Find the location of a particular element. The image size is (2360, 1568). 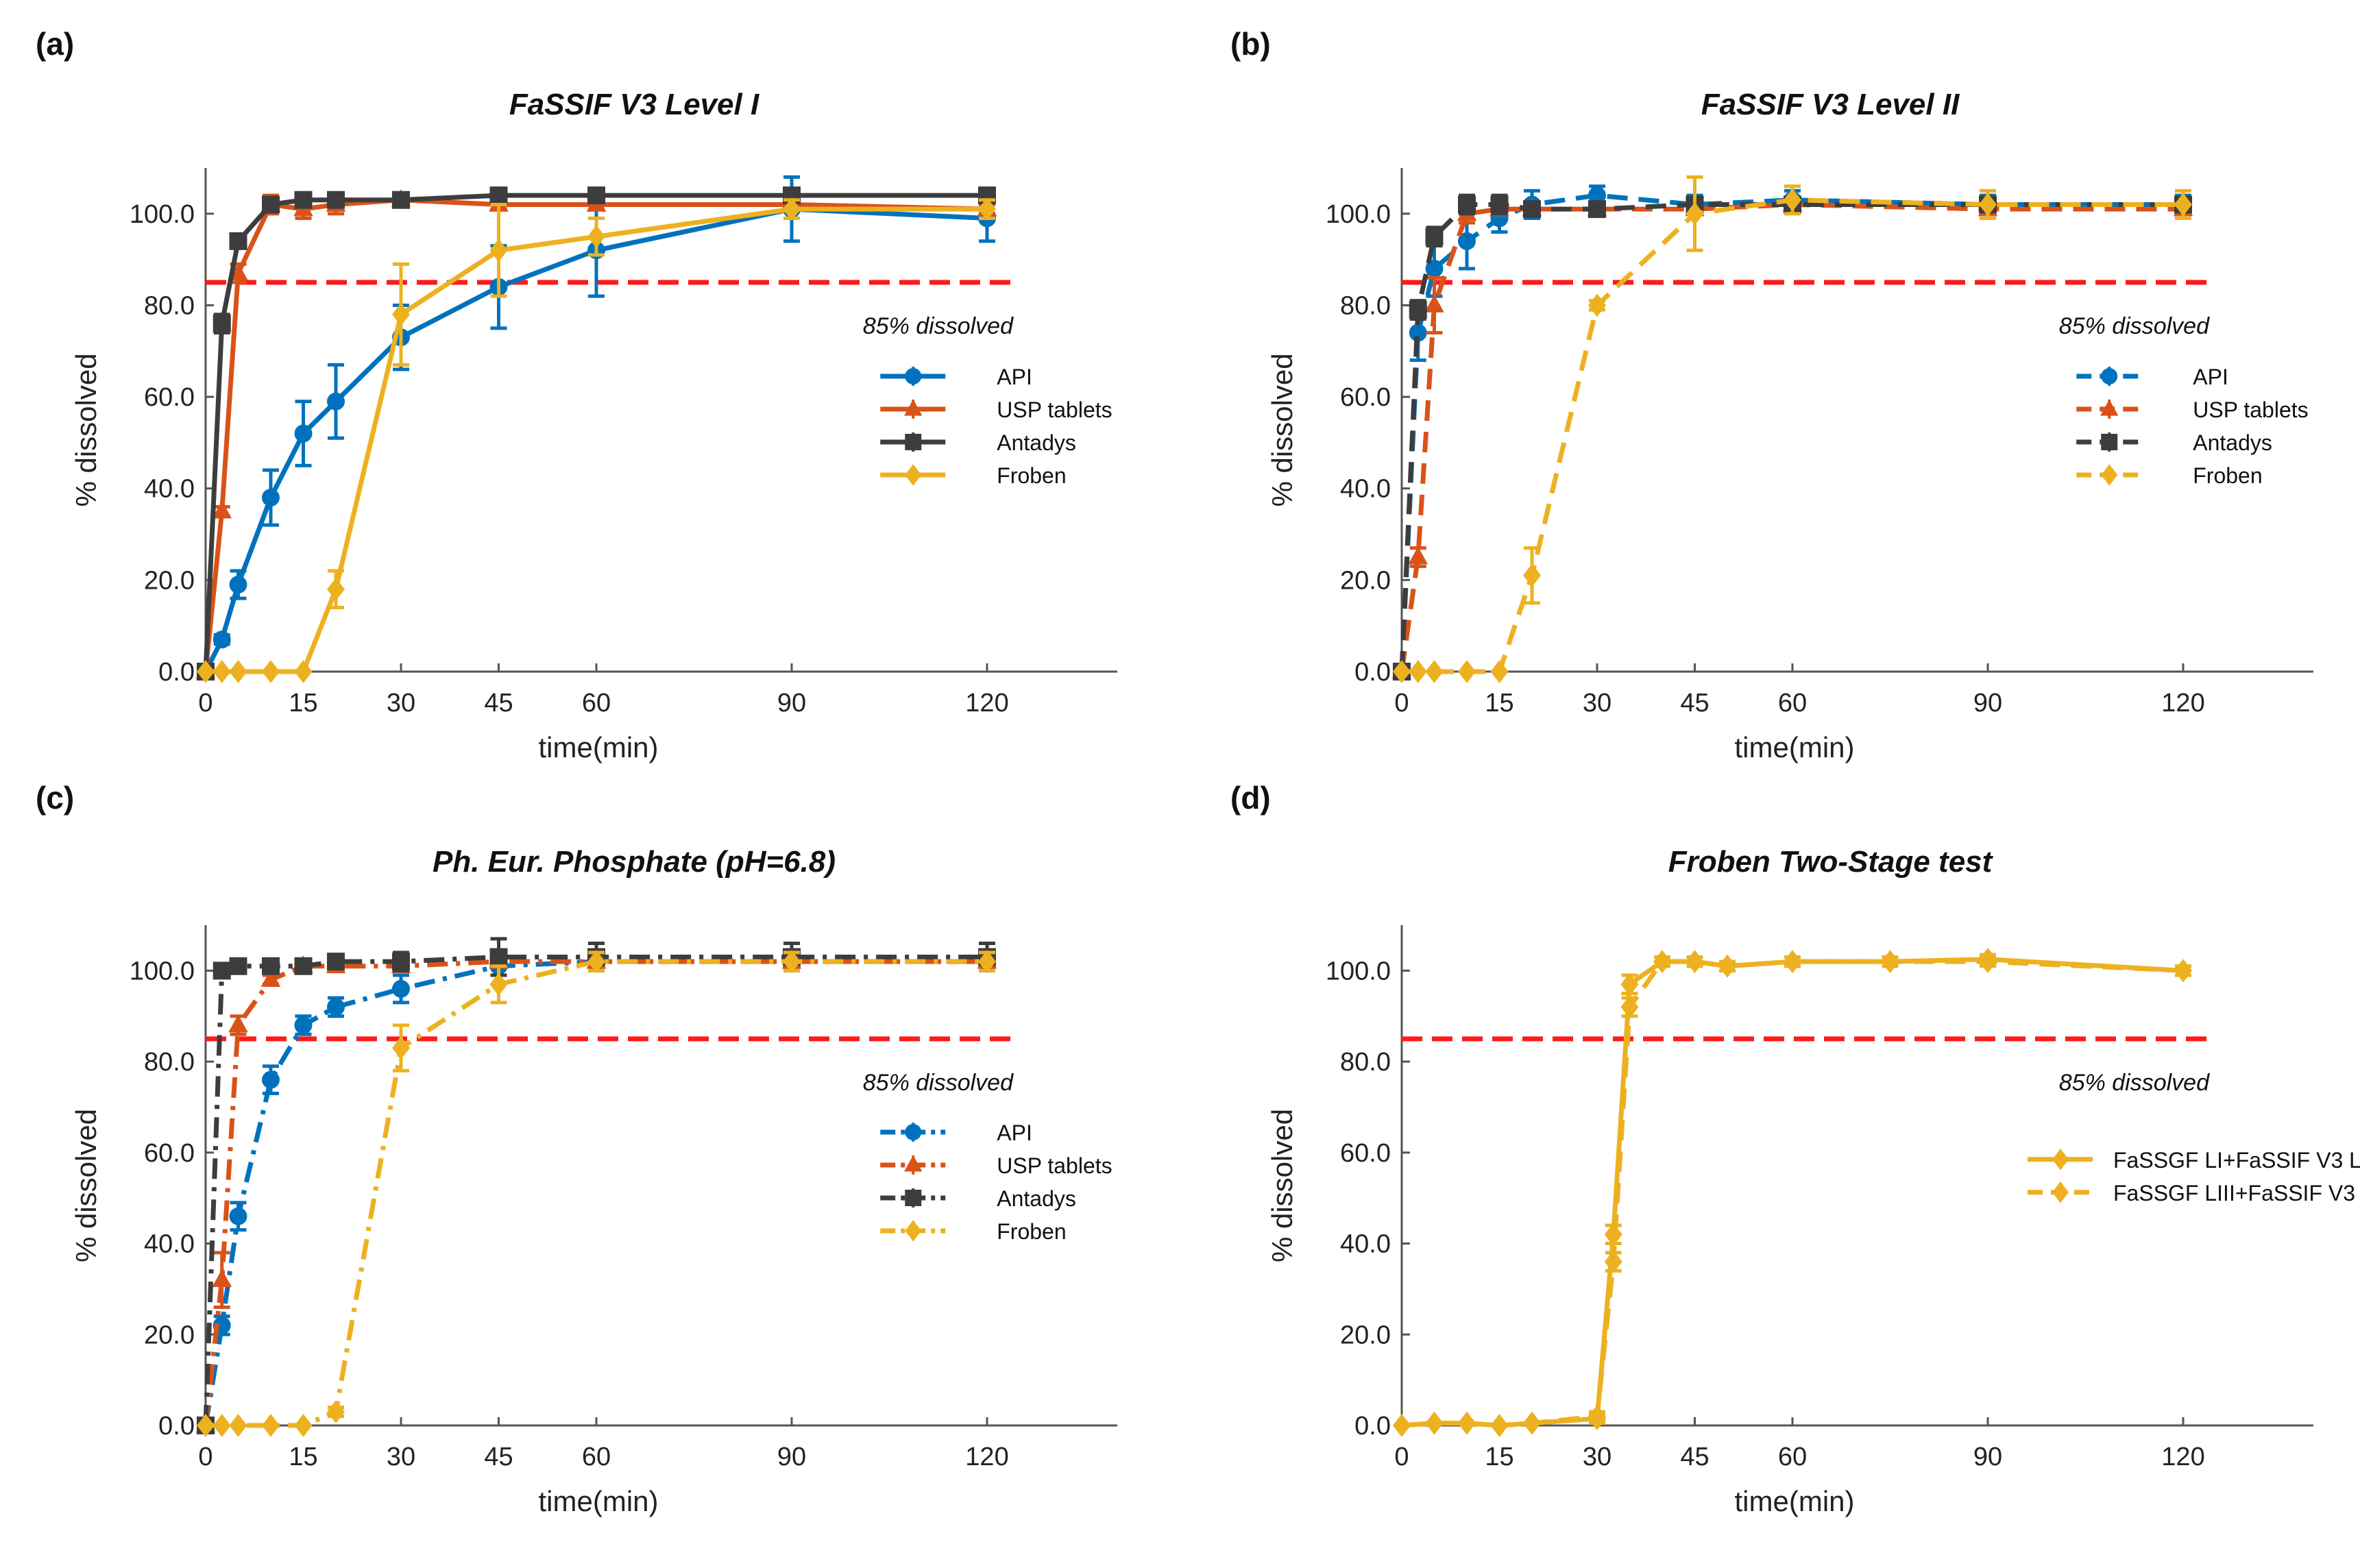

chart-title: Ph. Eur. Phosphate (pH=6.8) is located at coordinates (634, 862).